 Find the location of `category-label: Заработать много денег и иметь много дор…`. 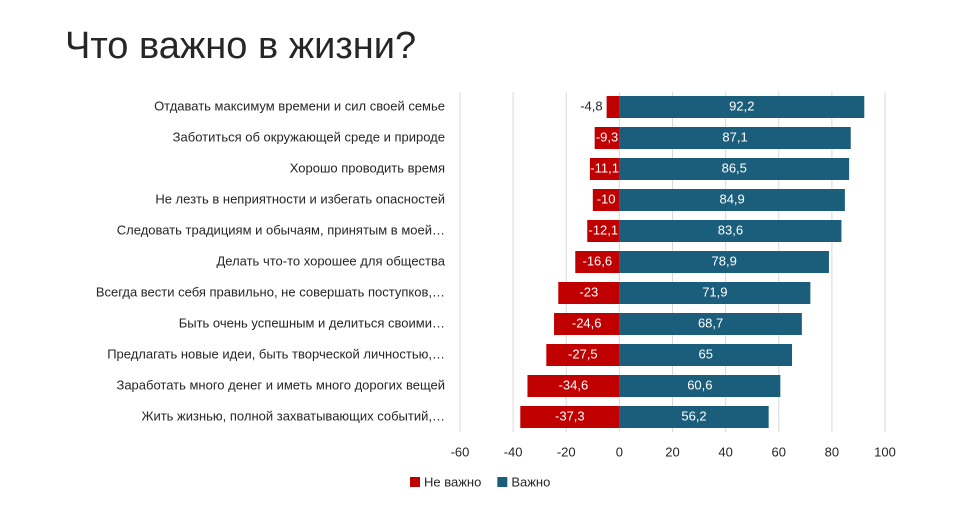

category-label: Заработать много денег и иметь много дор… is located at coordinates (280, 384).